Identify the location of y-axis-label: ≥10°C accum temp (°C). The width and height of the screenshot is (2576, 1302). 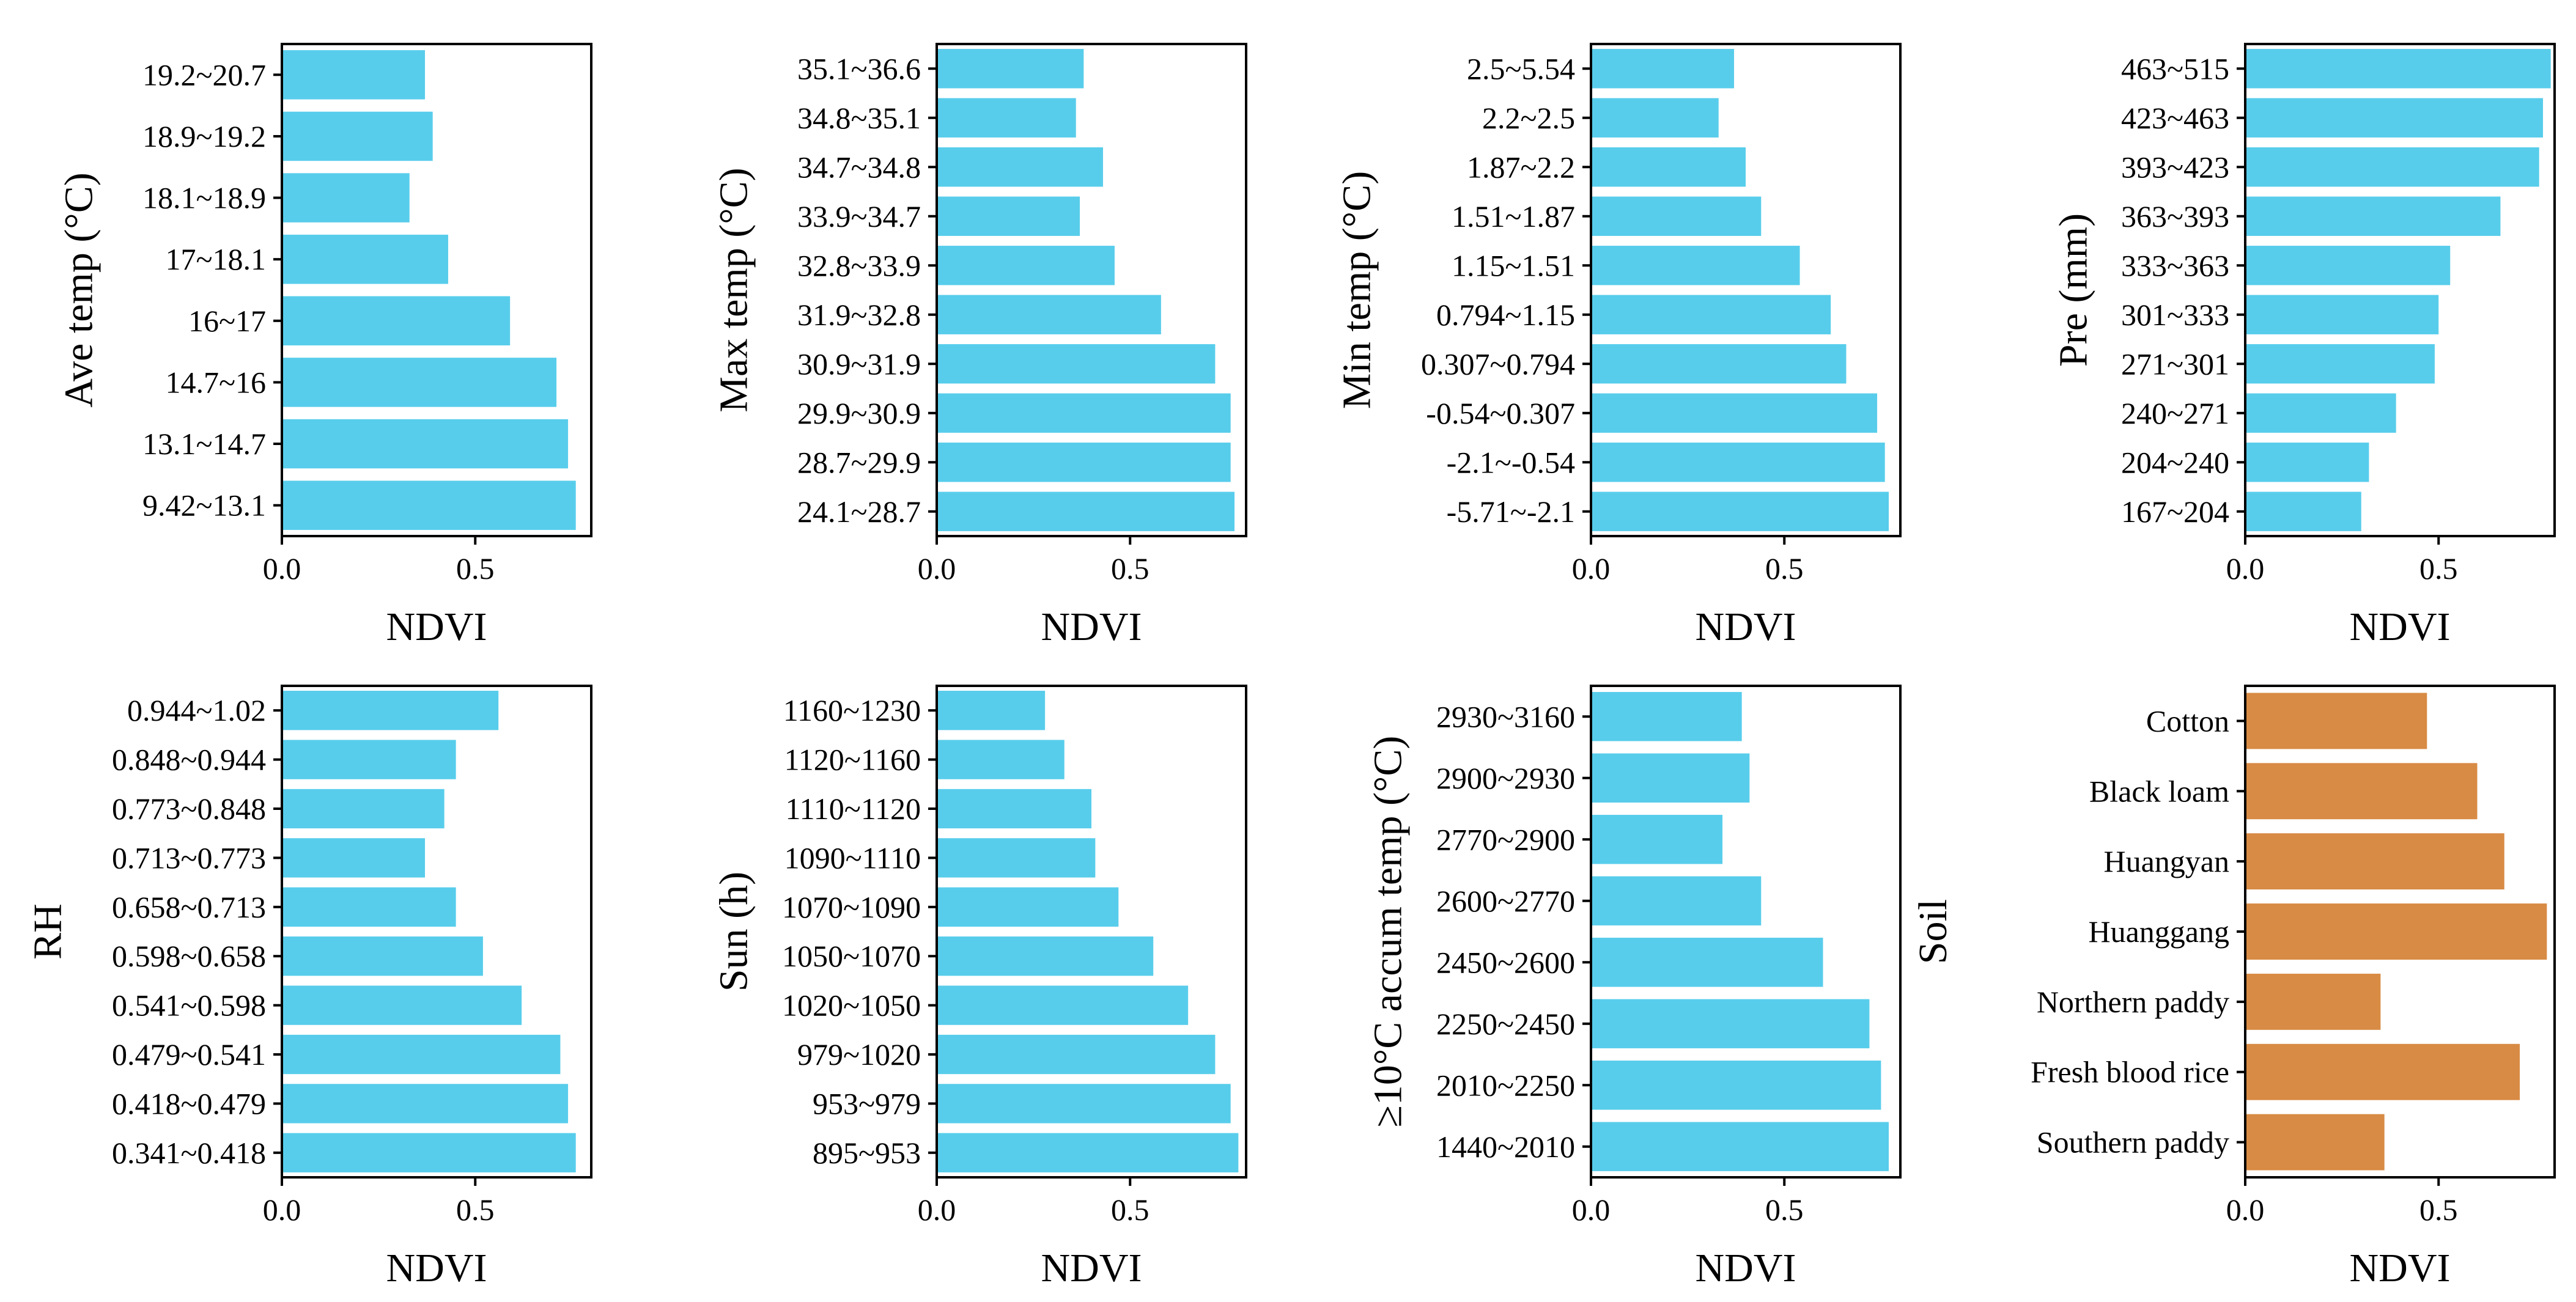
(1388, 932).